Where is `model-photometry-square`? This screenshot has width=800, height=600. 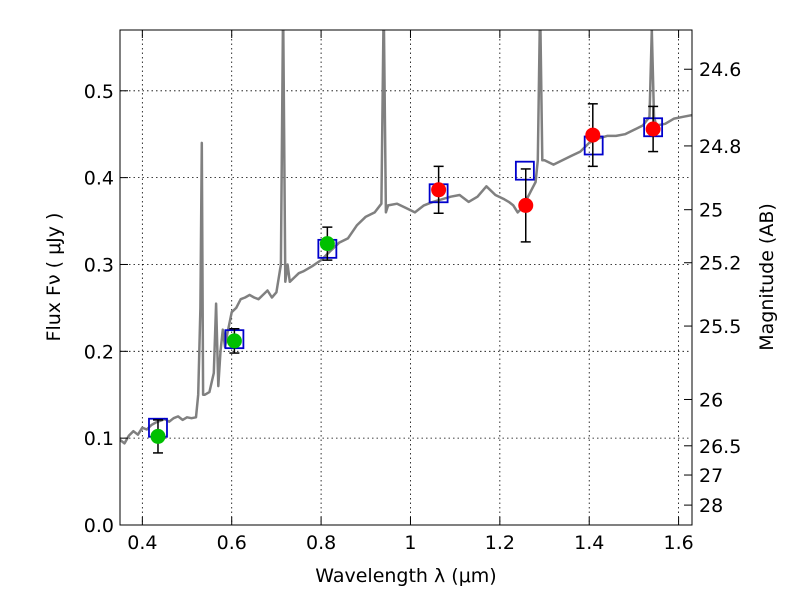
model-photometry-square is located at coordinates (524, 170).